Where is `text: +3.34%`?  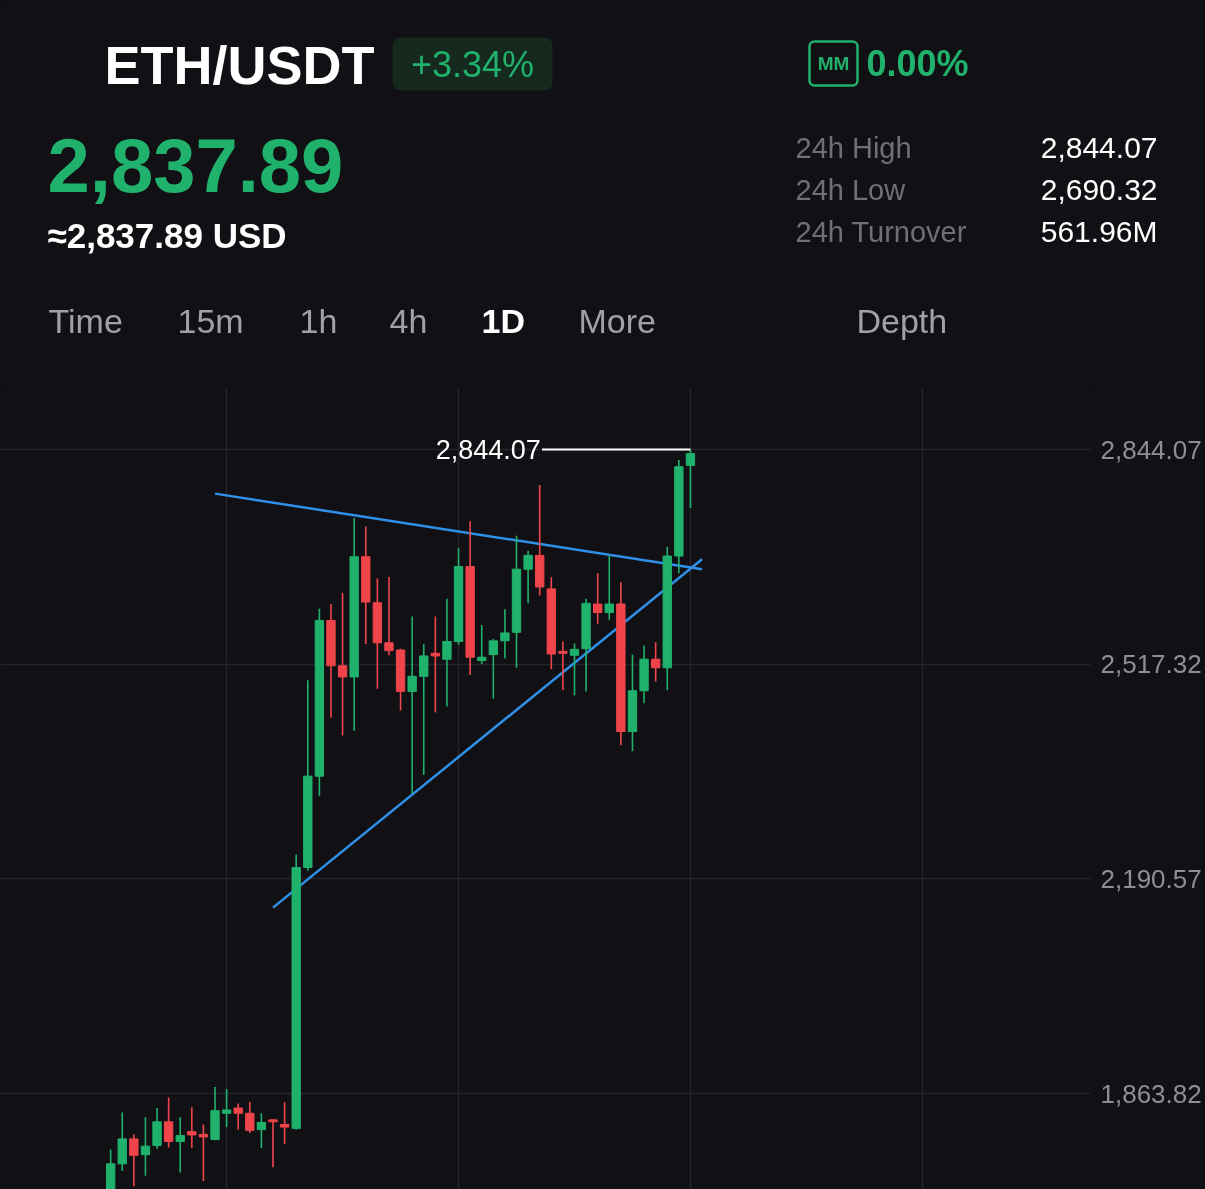 text: +3.34% is located at coordinates (472, 64).